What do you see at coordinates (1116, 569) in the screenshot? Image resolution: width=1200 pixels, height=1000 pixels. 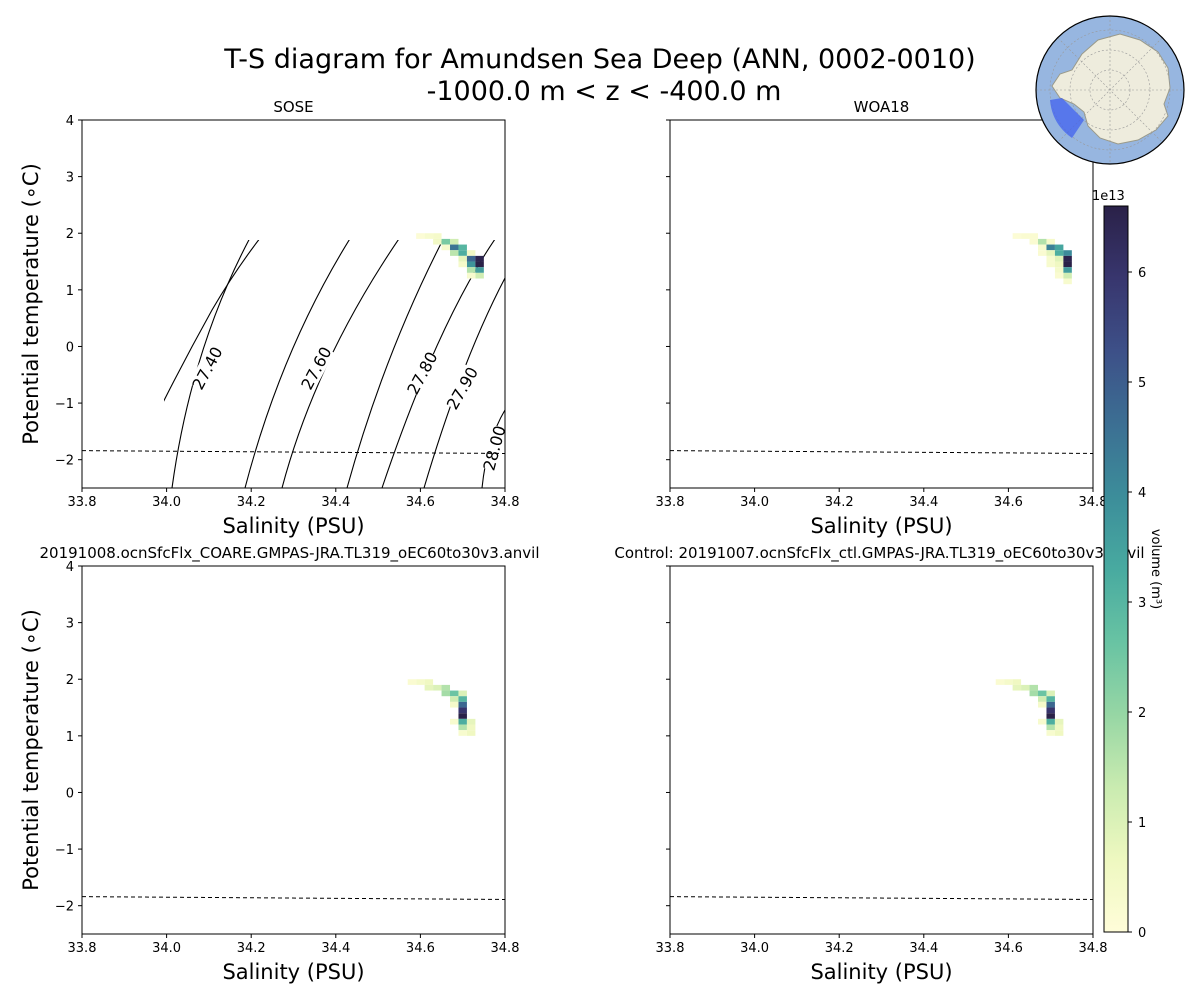 I see `colorbar-gradient` at bounding box center [1116, 569].